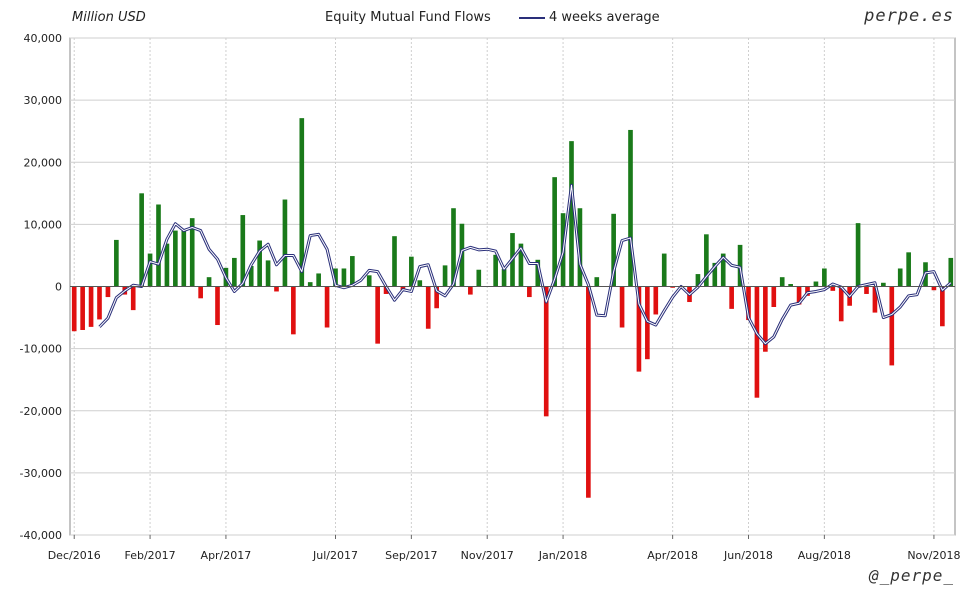 The width and height of the screenshot is (980, 600). What do you see at coordinates (532, 17) in the screenshot?
I see `legend-line-swatch` at bounding box center [532, 17].